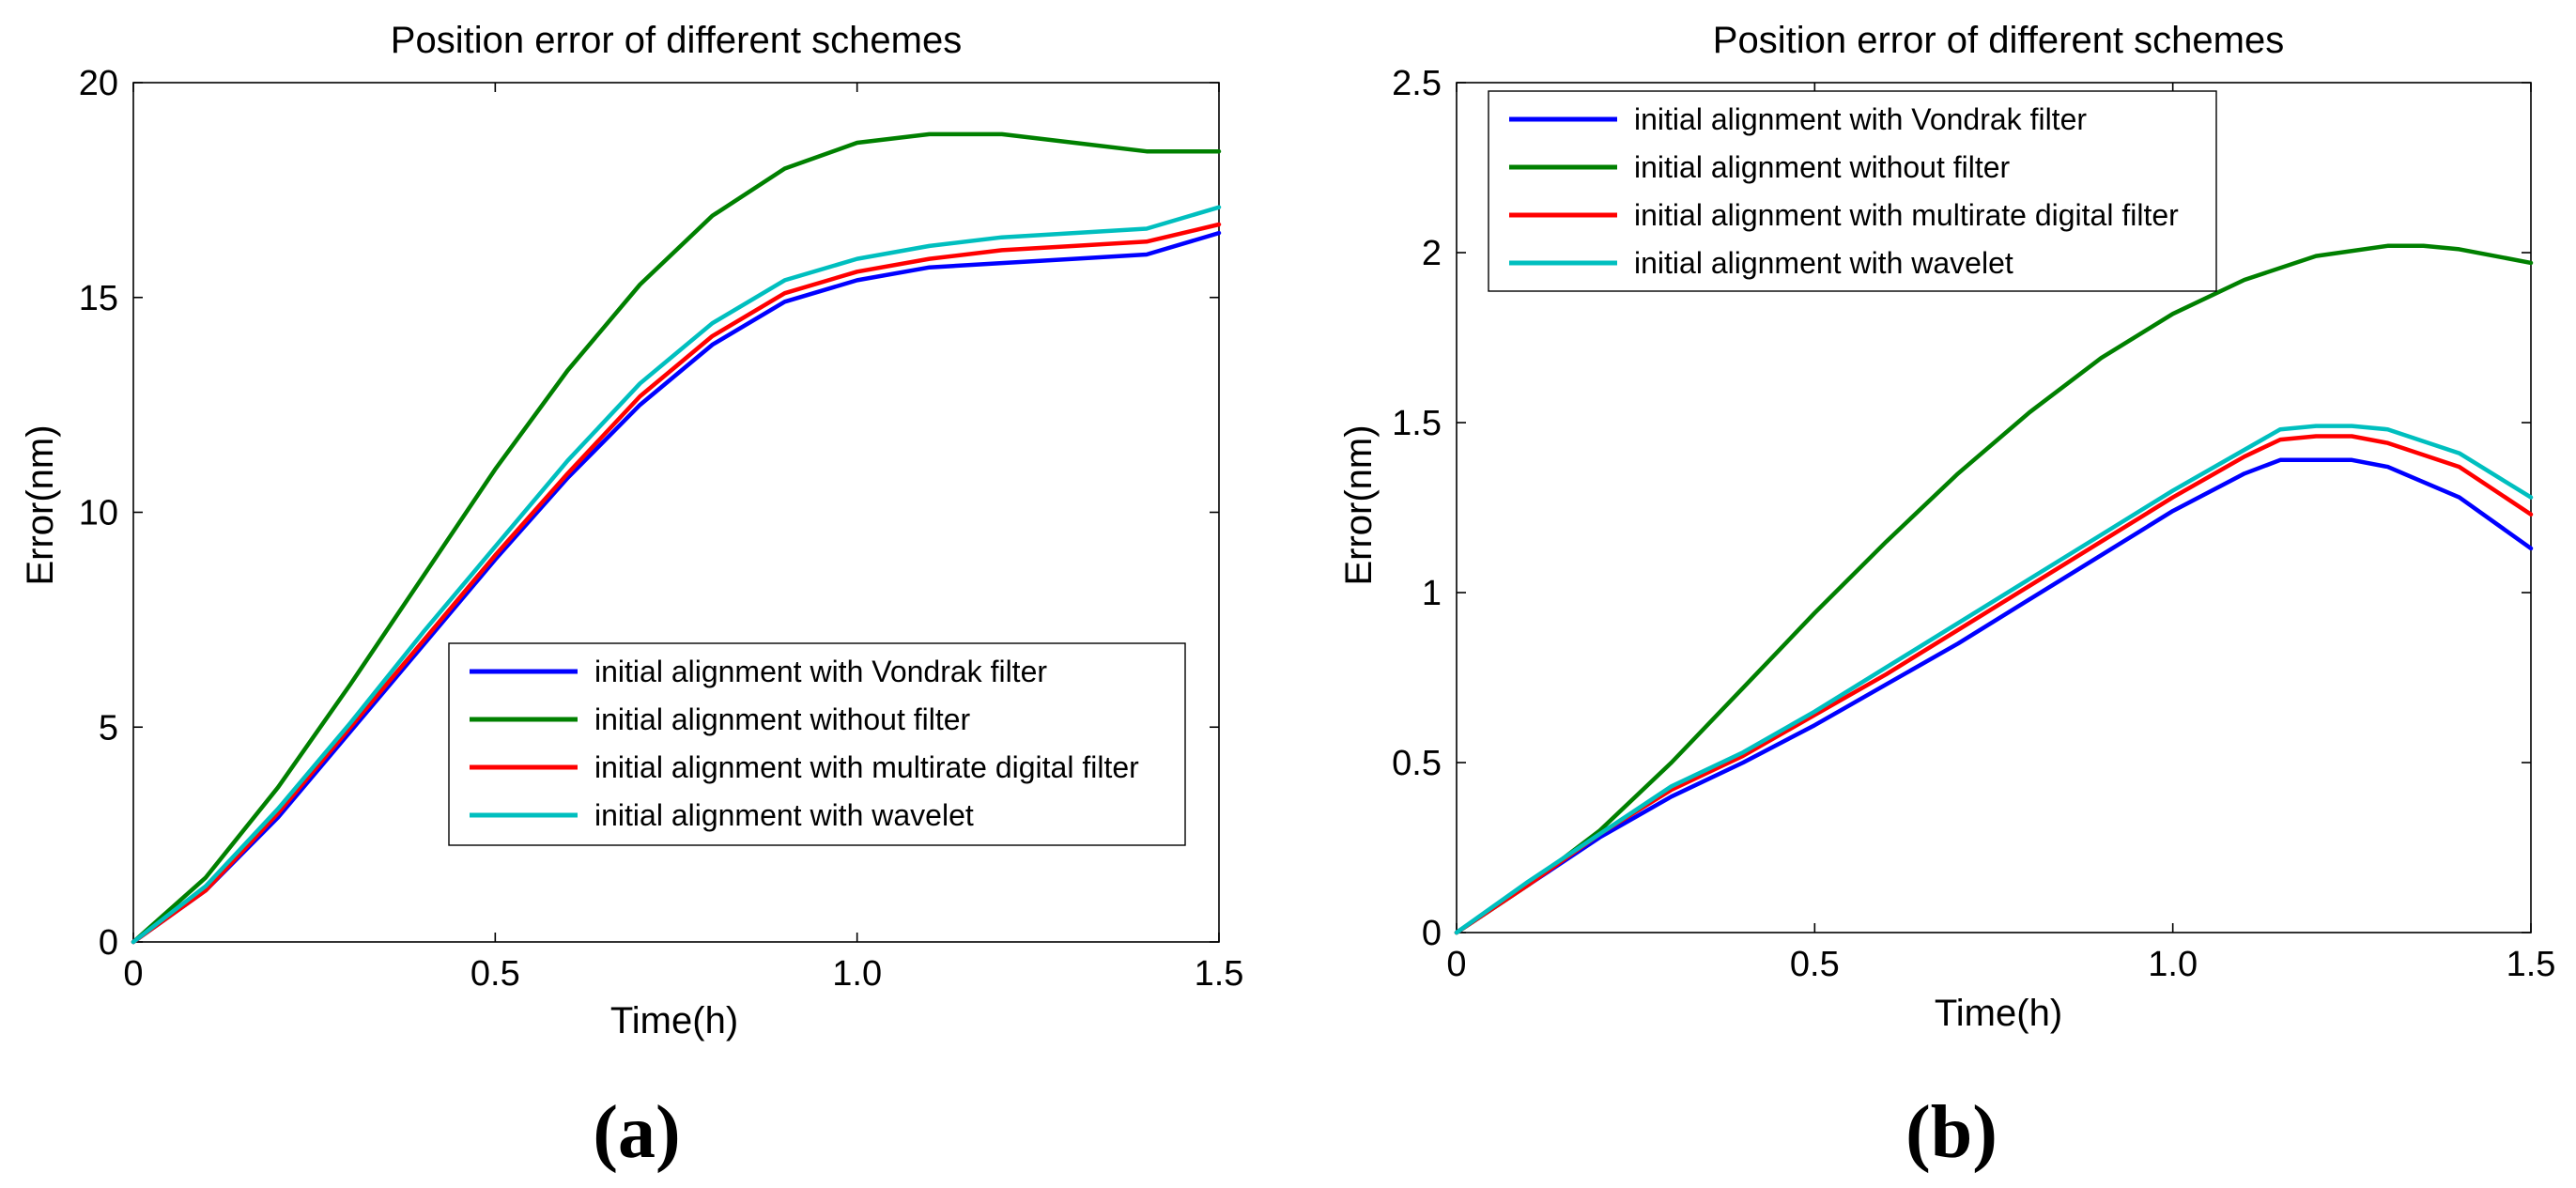 This screenshot has height=1188, width=2576. I want to click on y-tick-label: 0.5, so click(1417, 764).